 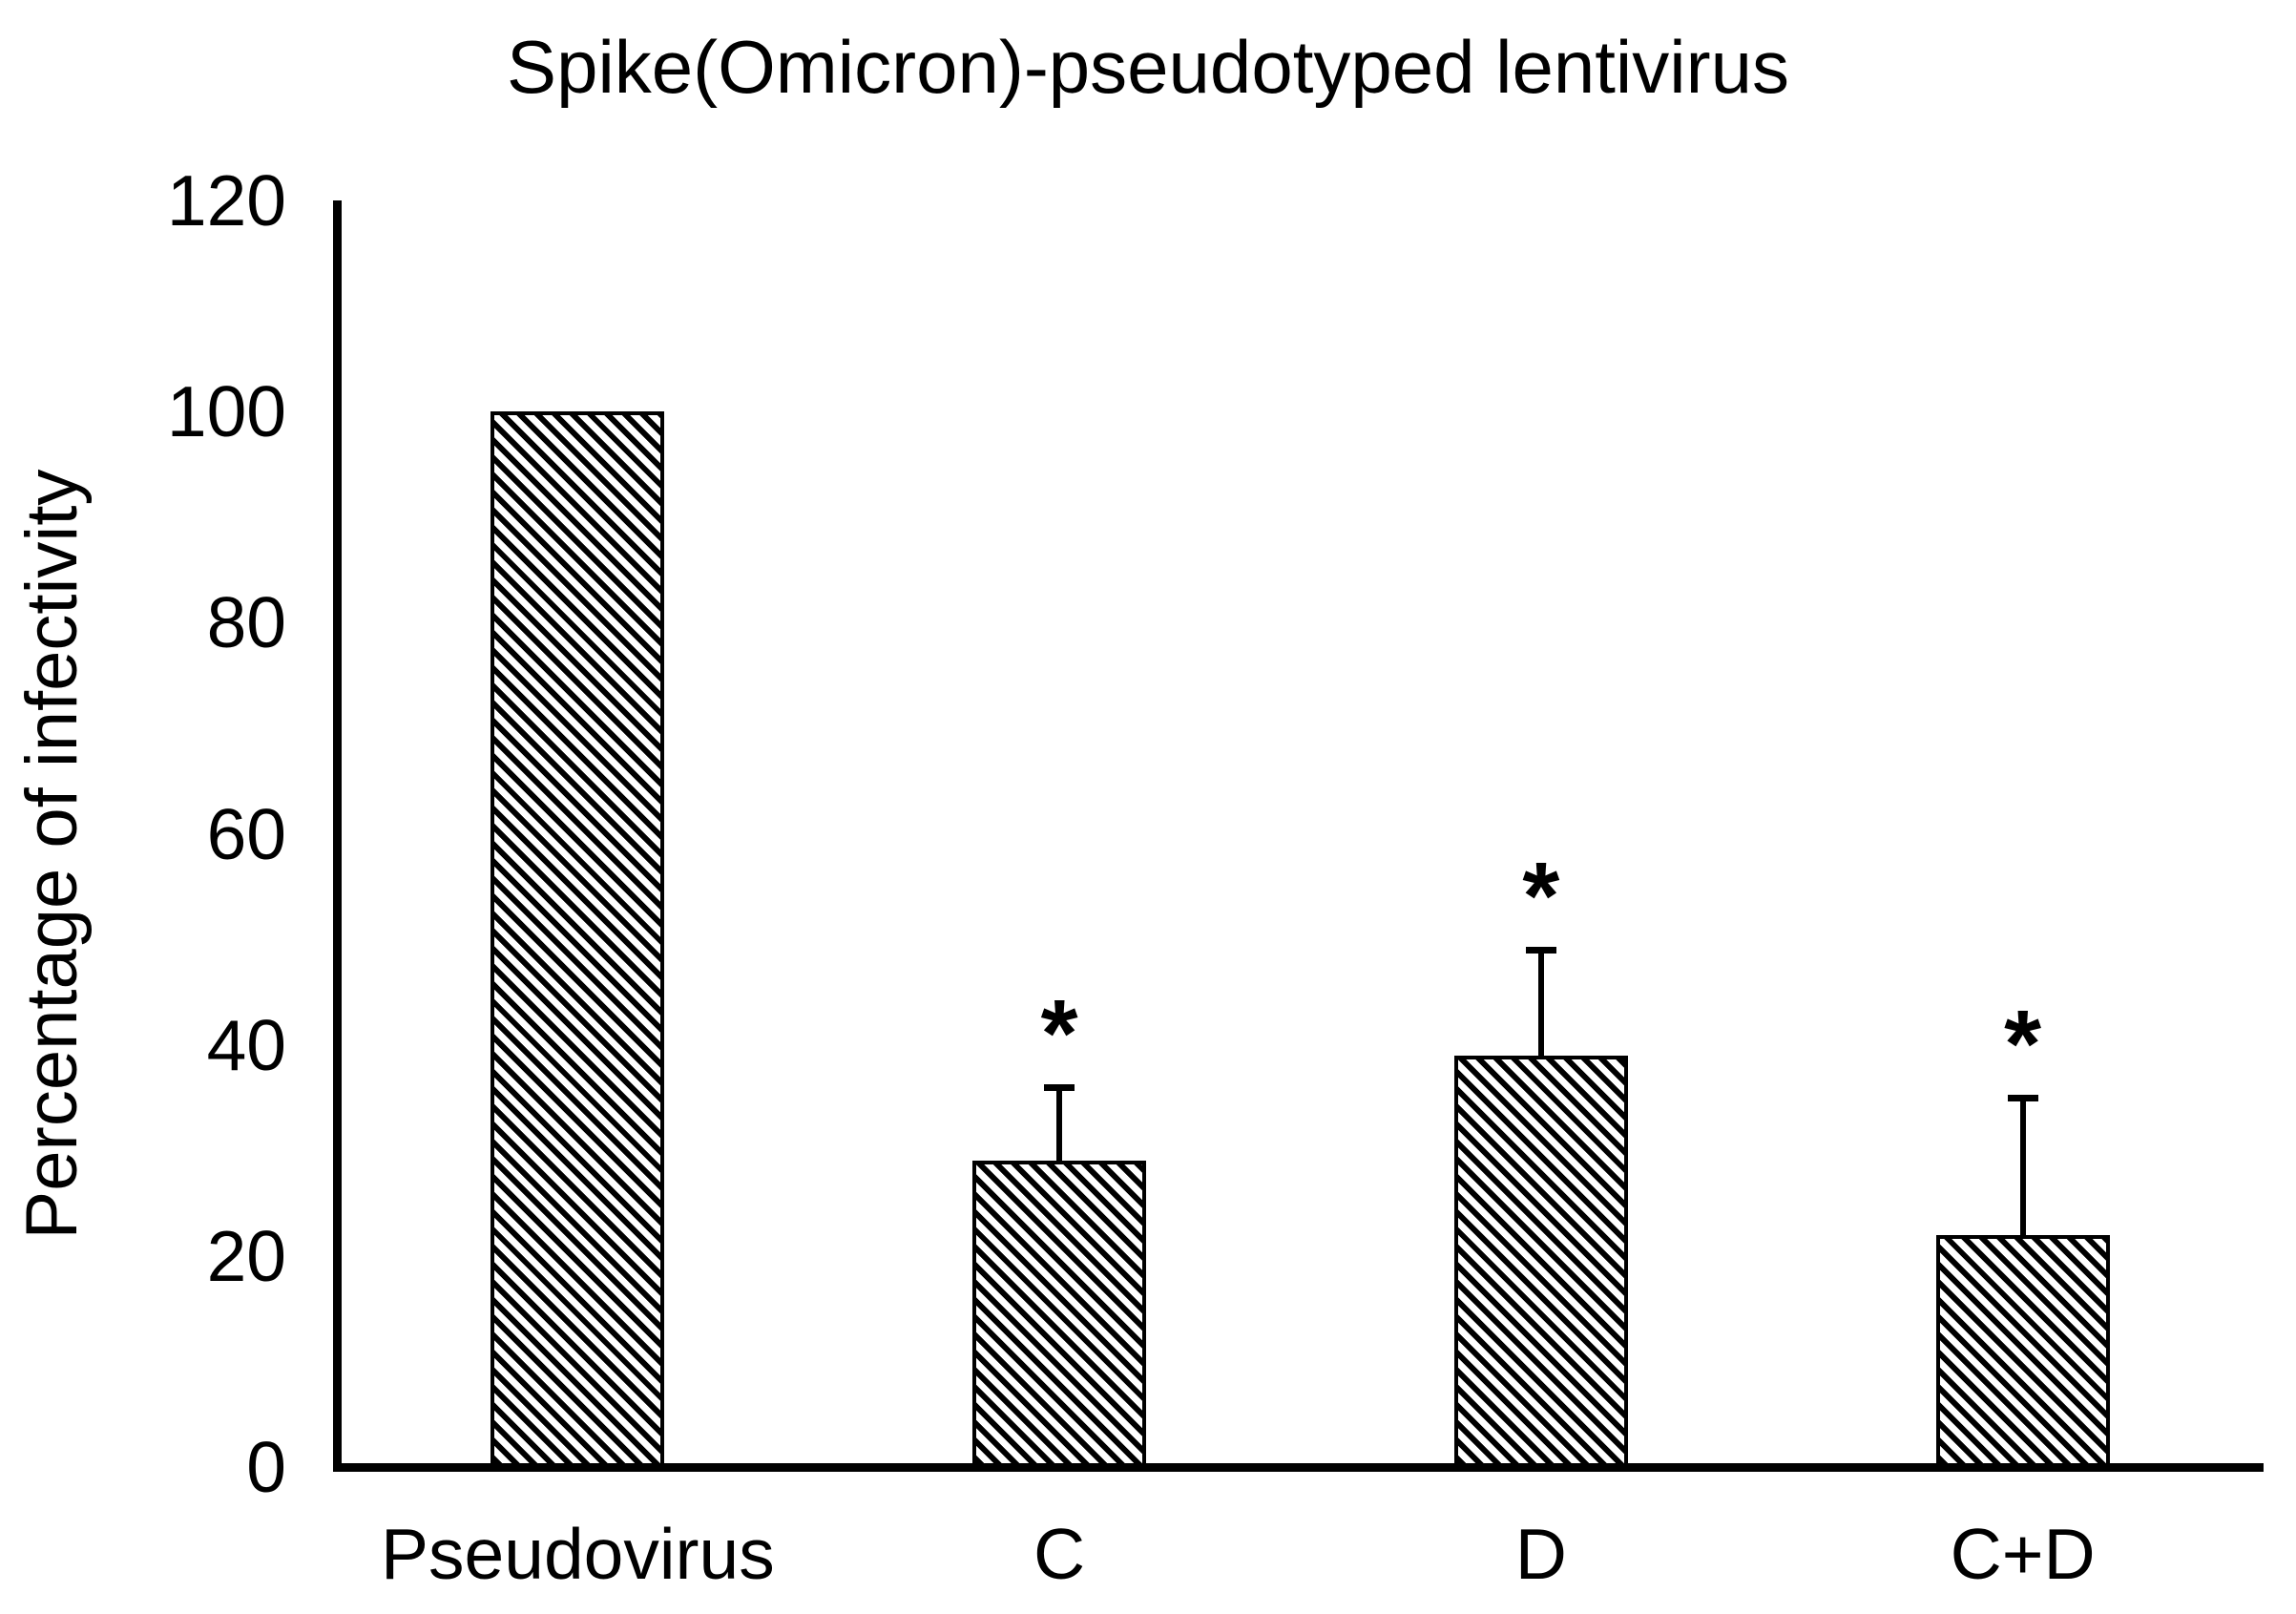 What do you see at coordinates (578, 939) in the screenshot?
I see `bar-pseudovirus` at bounding box center [578, 939].